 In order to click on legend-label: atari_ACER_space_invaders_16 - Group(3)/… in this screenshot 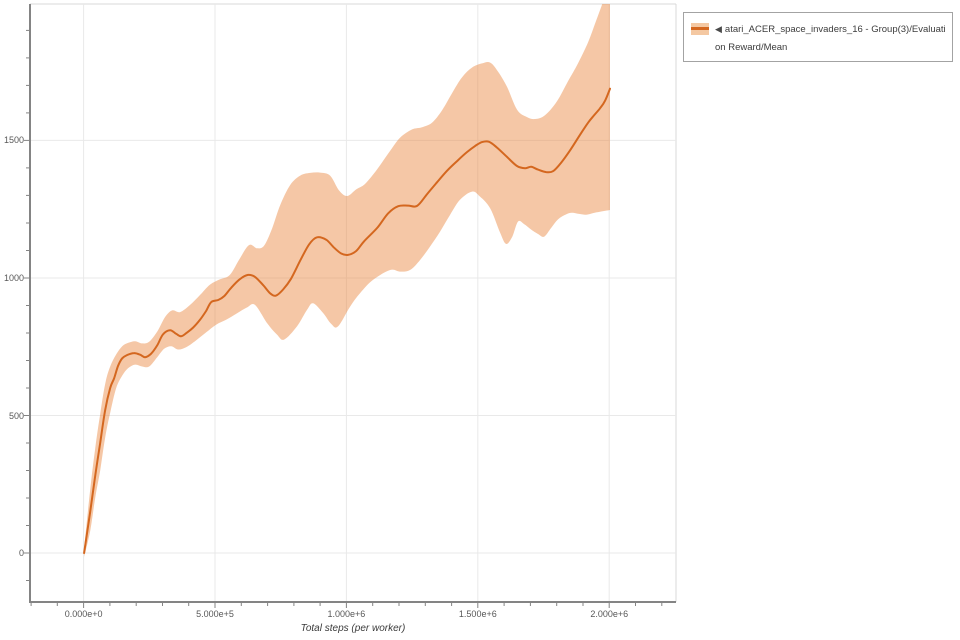, I will do `click(830, 38)`.